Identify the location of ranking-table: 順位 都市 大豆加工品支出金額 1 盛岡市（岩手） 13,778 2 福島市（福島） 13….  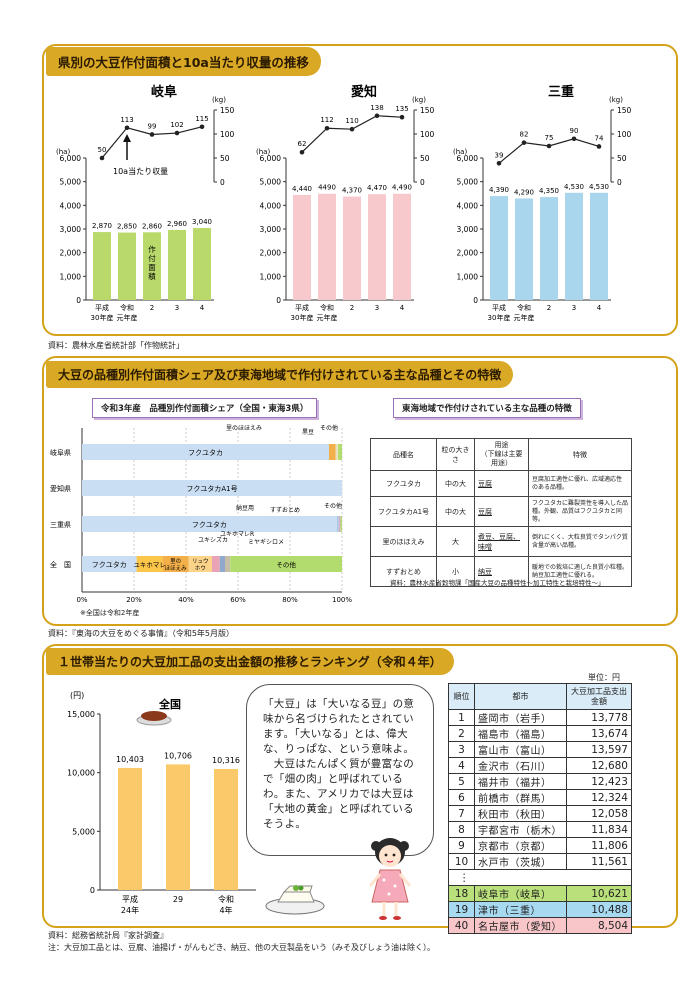
(540, 808).